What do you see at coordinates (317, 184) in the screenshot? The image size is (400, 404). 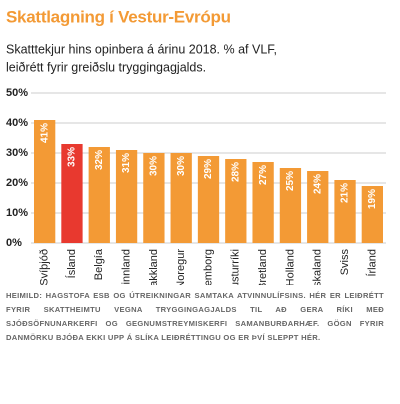 I see `value-label: 24%` at bounding box center [317, 184].